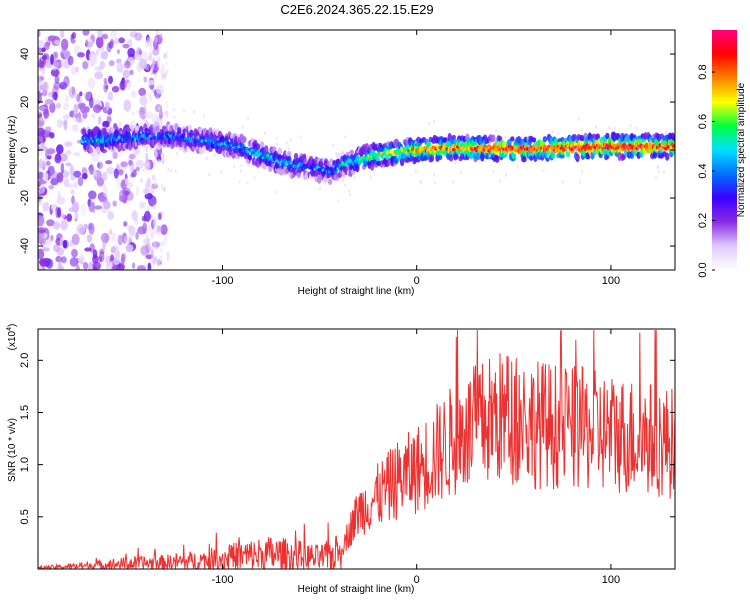 The height and width of the screenshot is (600, 750). Describe the element at coordinates (703, 220) in the screenshot. I see `colorbar-tick-label: 0.2` at that location.